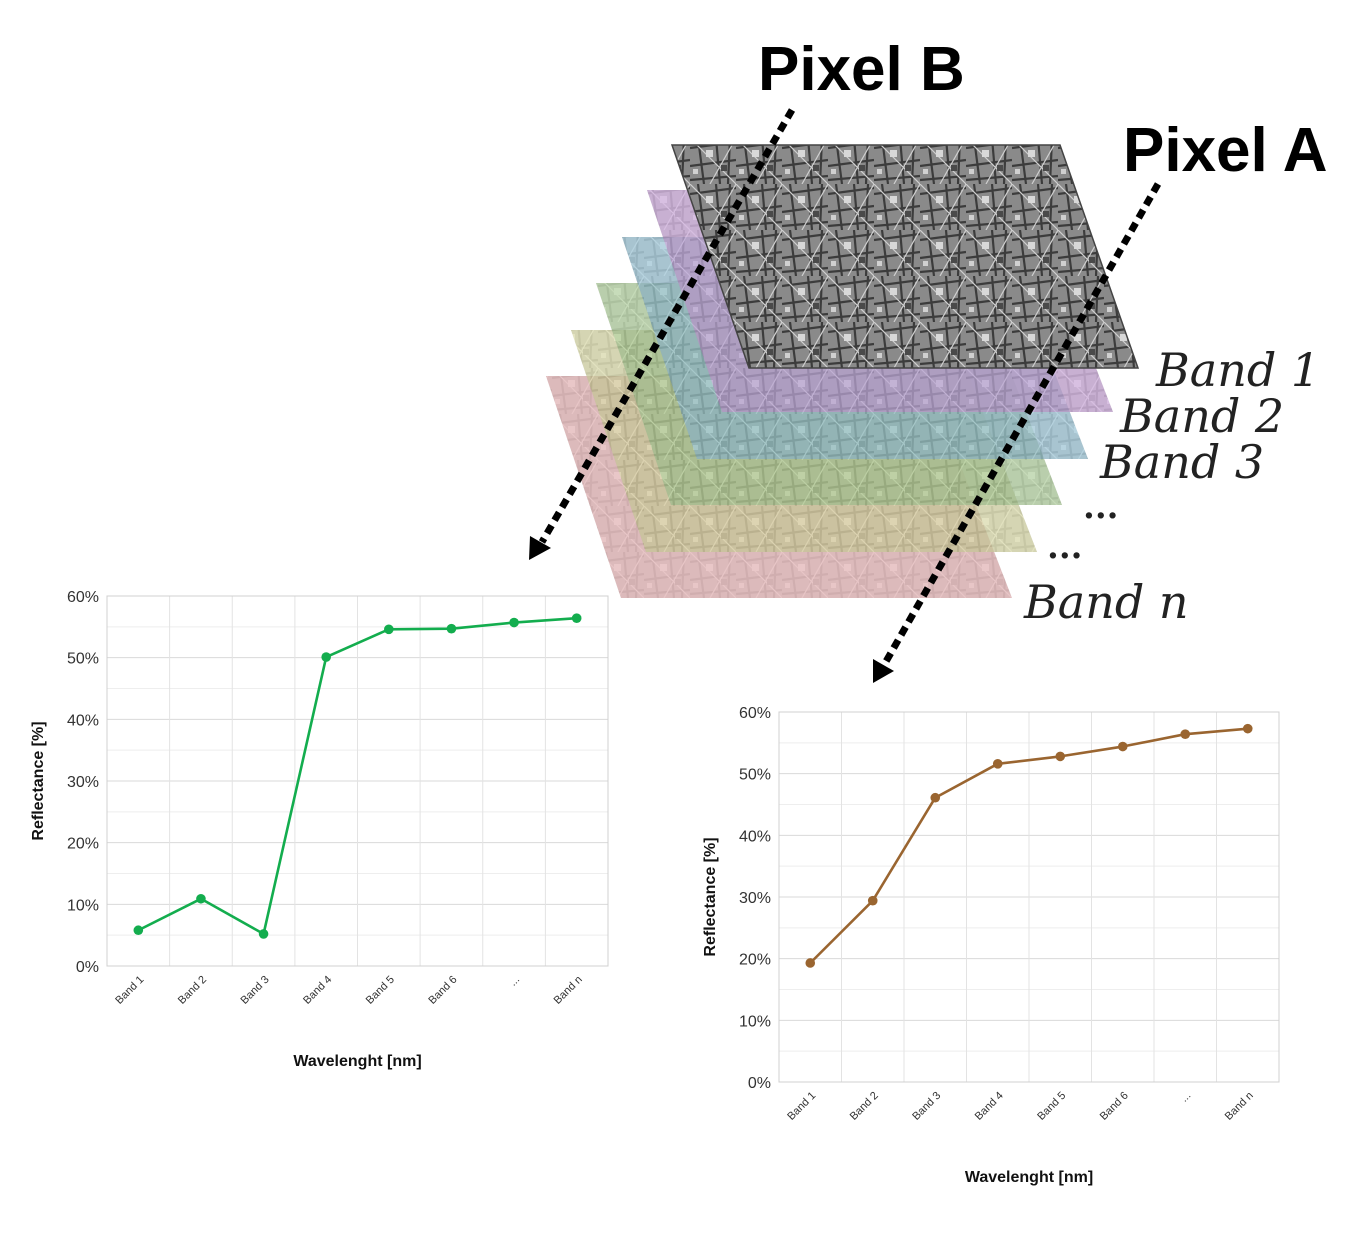  Describe the element at coordinates (1237, 370) in the screenshot. I see `band-label-1: Band 1` at that location.